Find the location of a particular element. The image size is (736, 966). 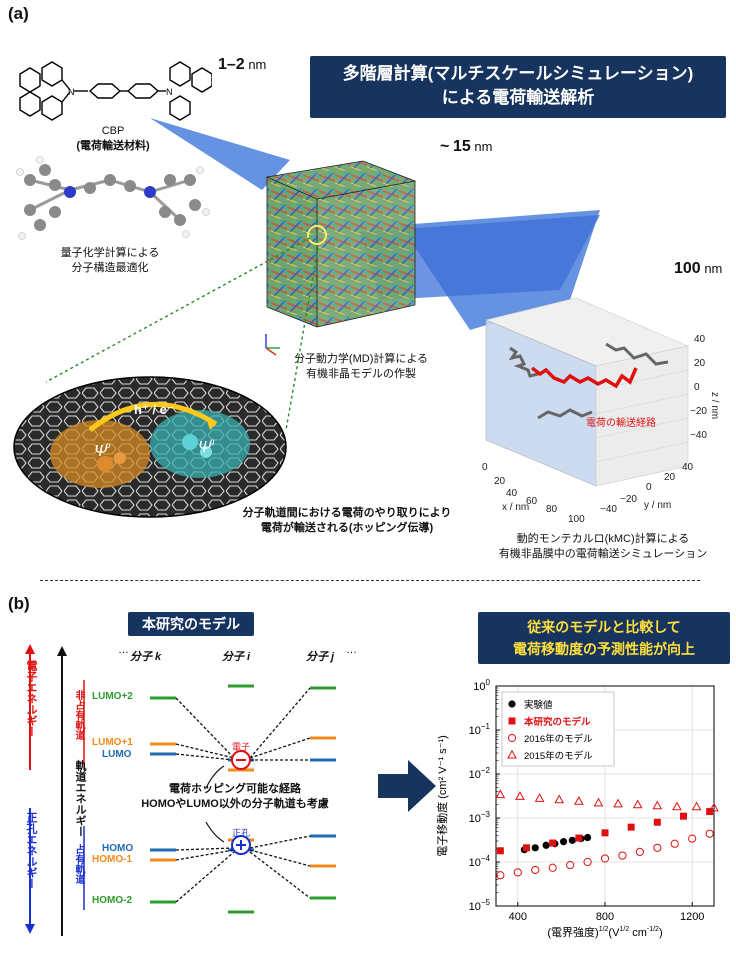

chart-y-axis-label: 電子移動度 (cm² V⁻¹ s⁻¹) is located at coordinates (442, 796).